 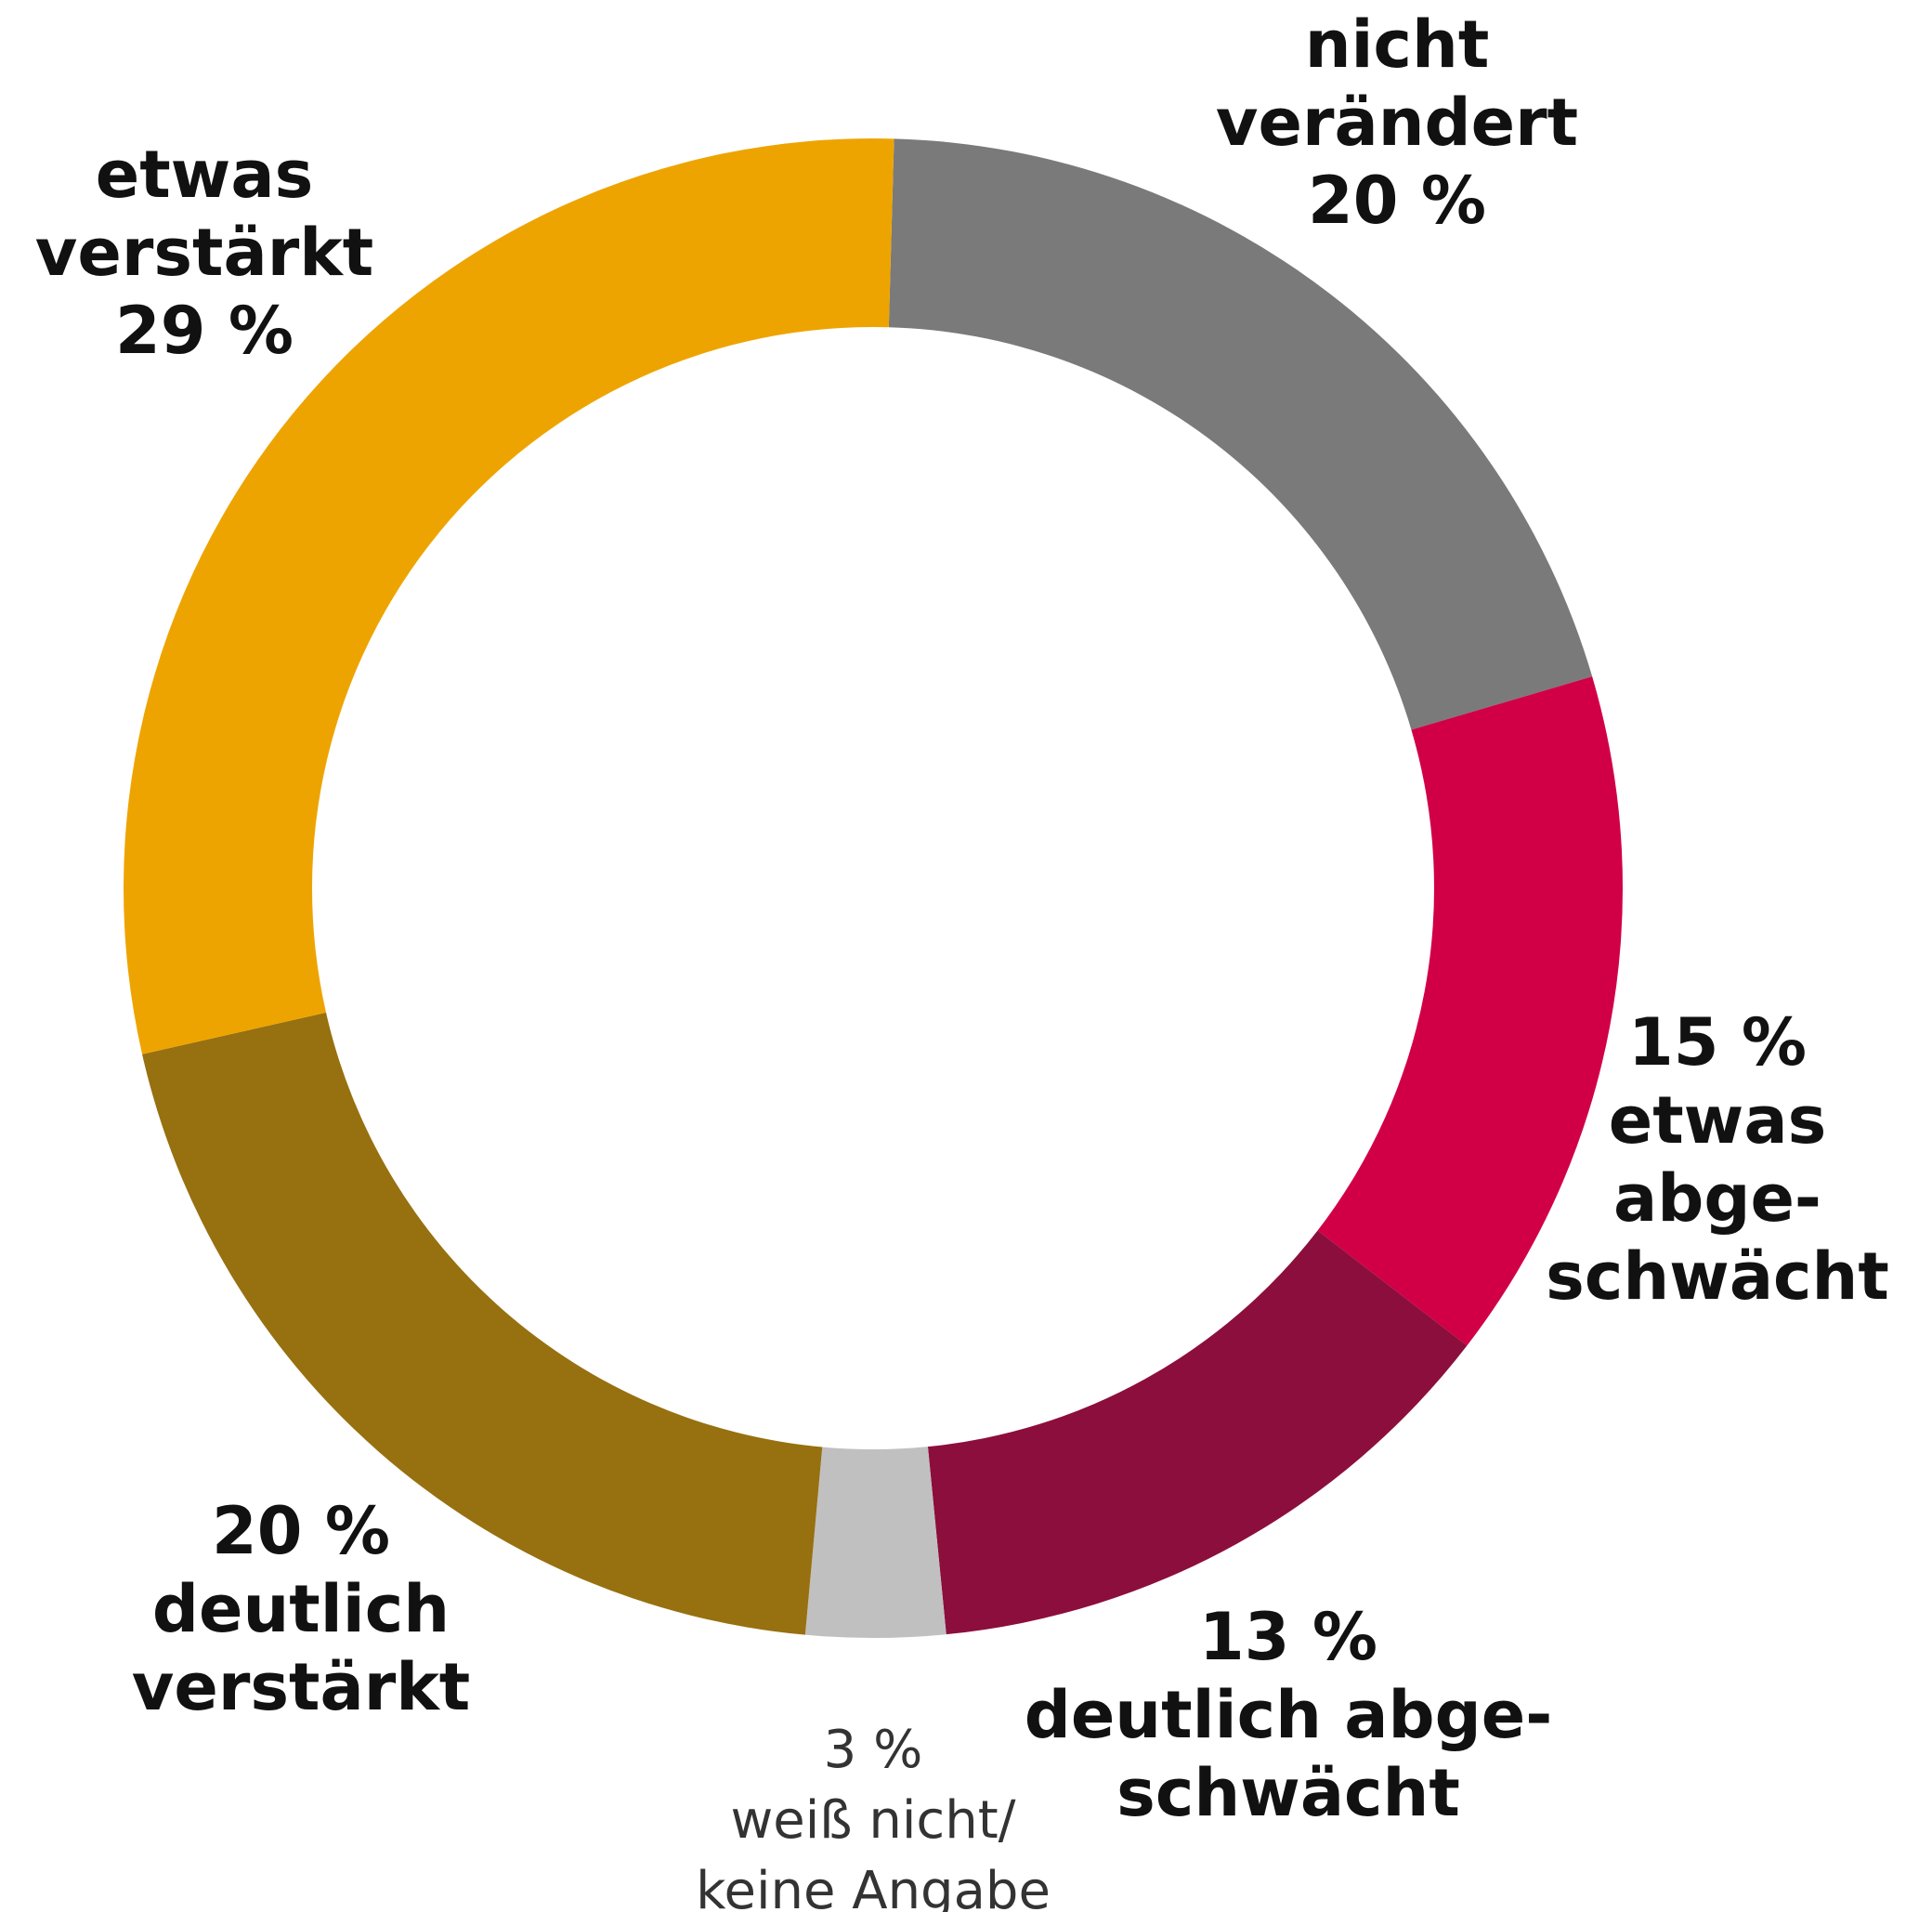 I want to click on category-label: deutlich verstärkt, so click(x=301, y=1648).